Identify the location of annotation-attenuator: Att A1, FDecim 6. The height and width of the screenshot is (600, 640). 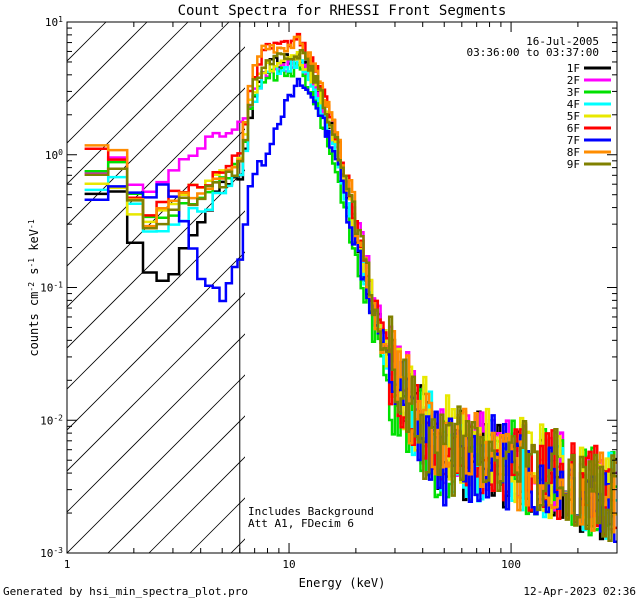
(301, 523).